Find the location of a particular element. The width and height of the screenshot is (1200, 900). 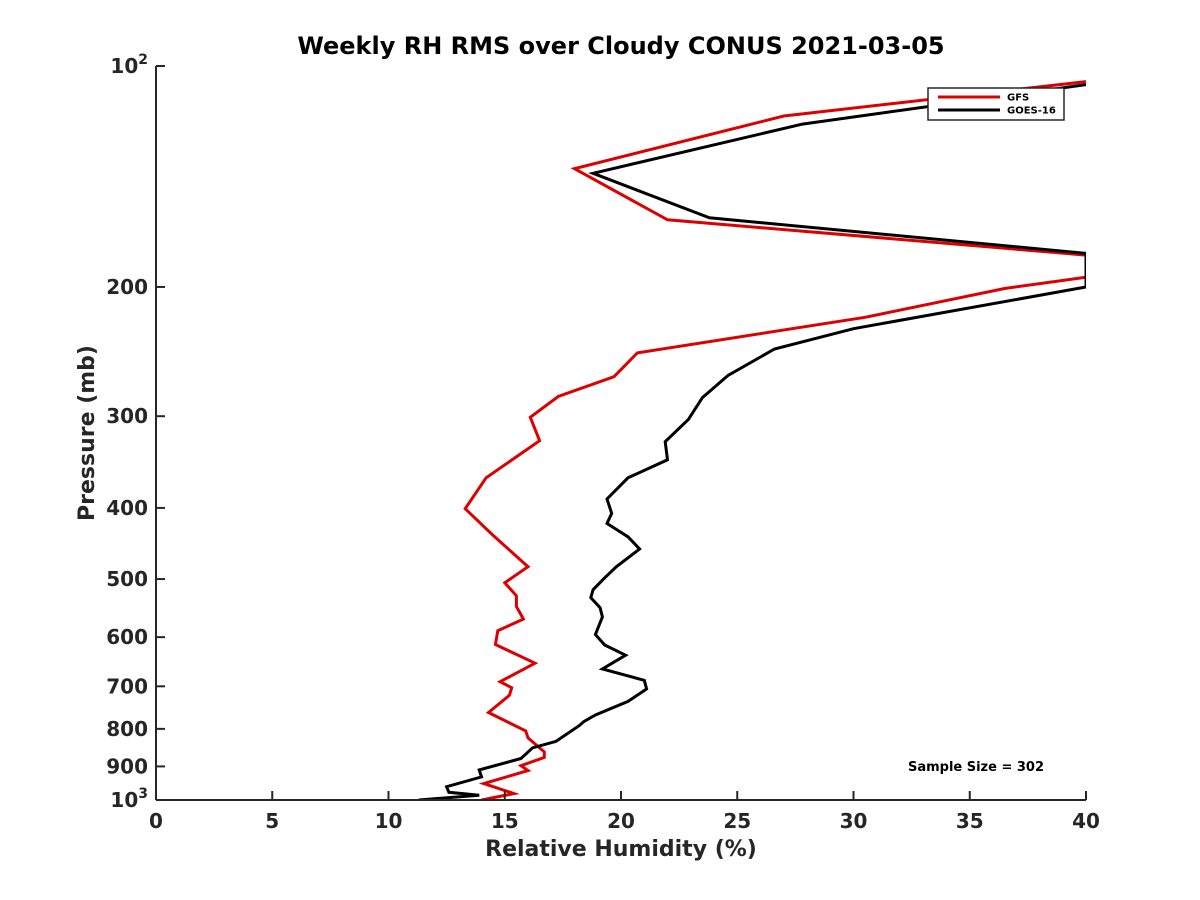

sample-size-annotation: Sample Size = 302 is located at coordinates (976, 767).